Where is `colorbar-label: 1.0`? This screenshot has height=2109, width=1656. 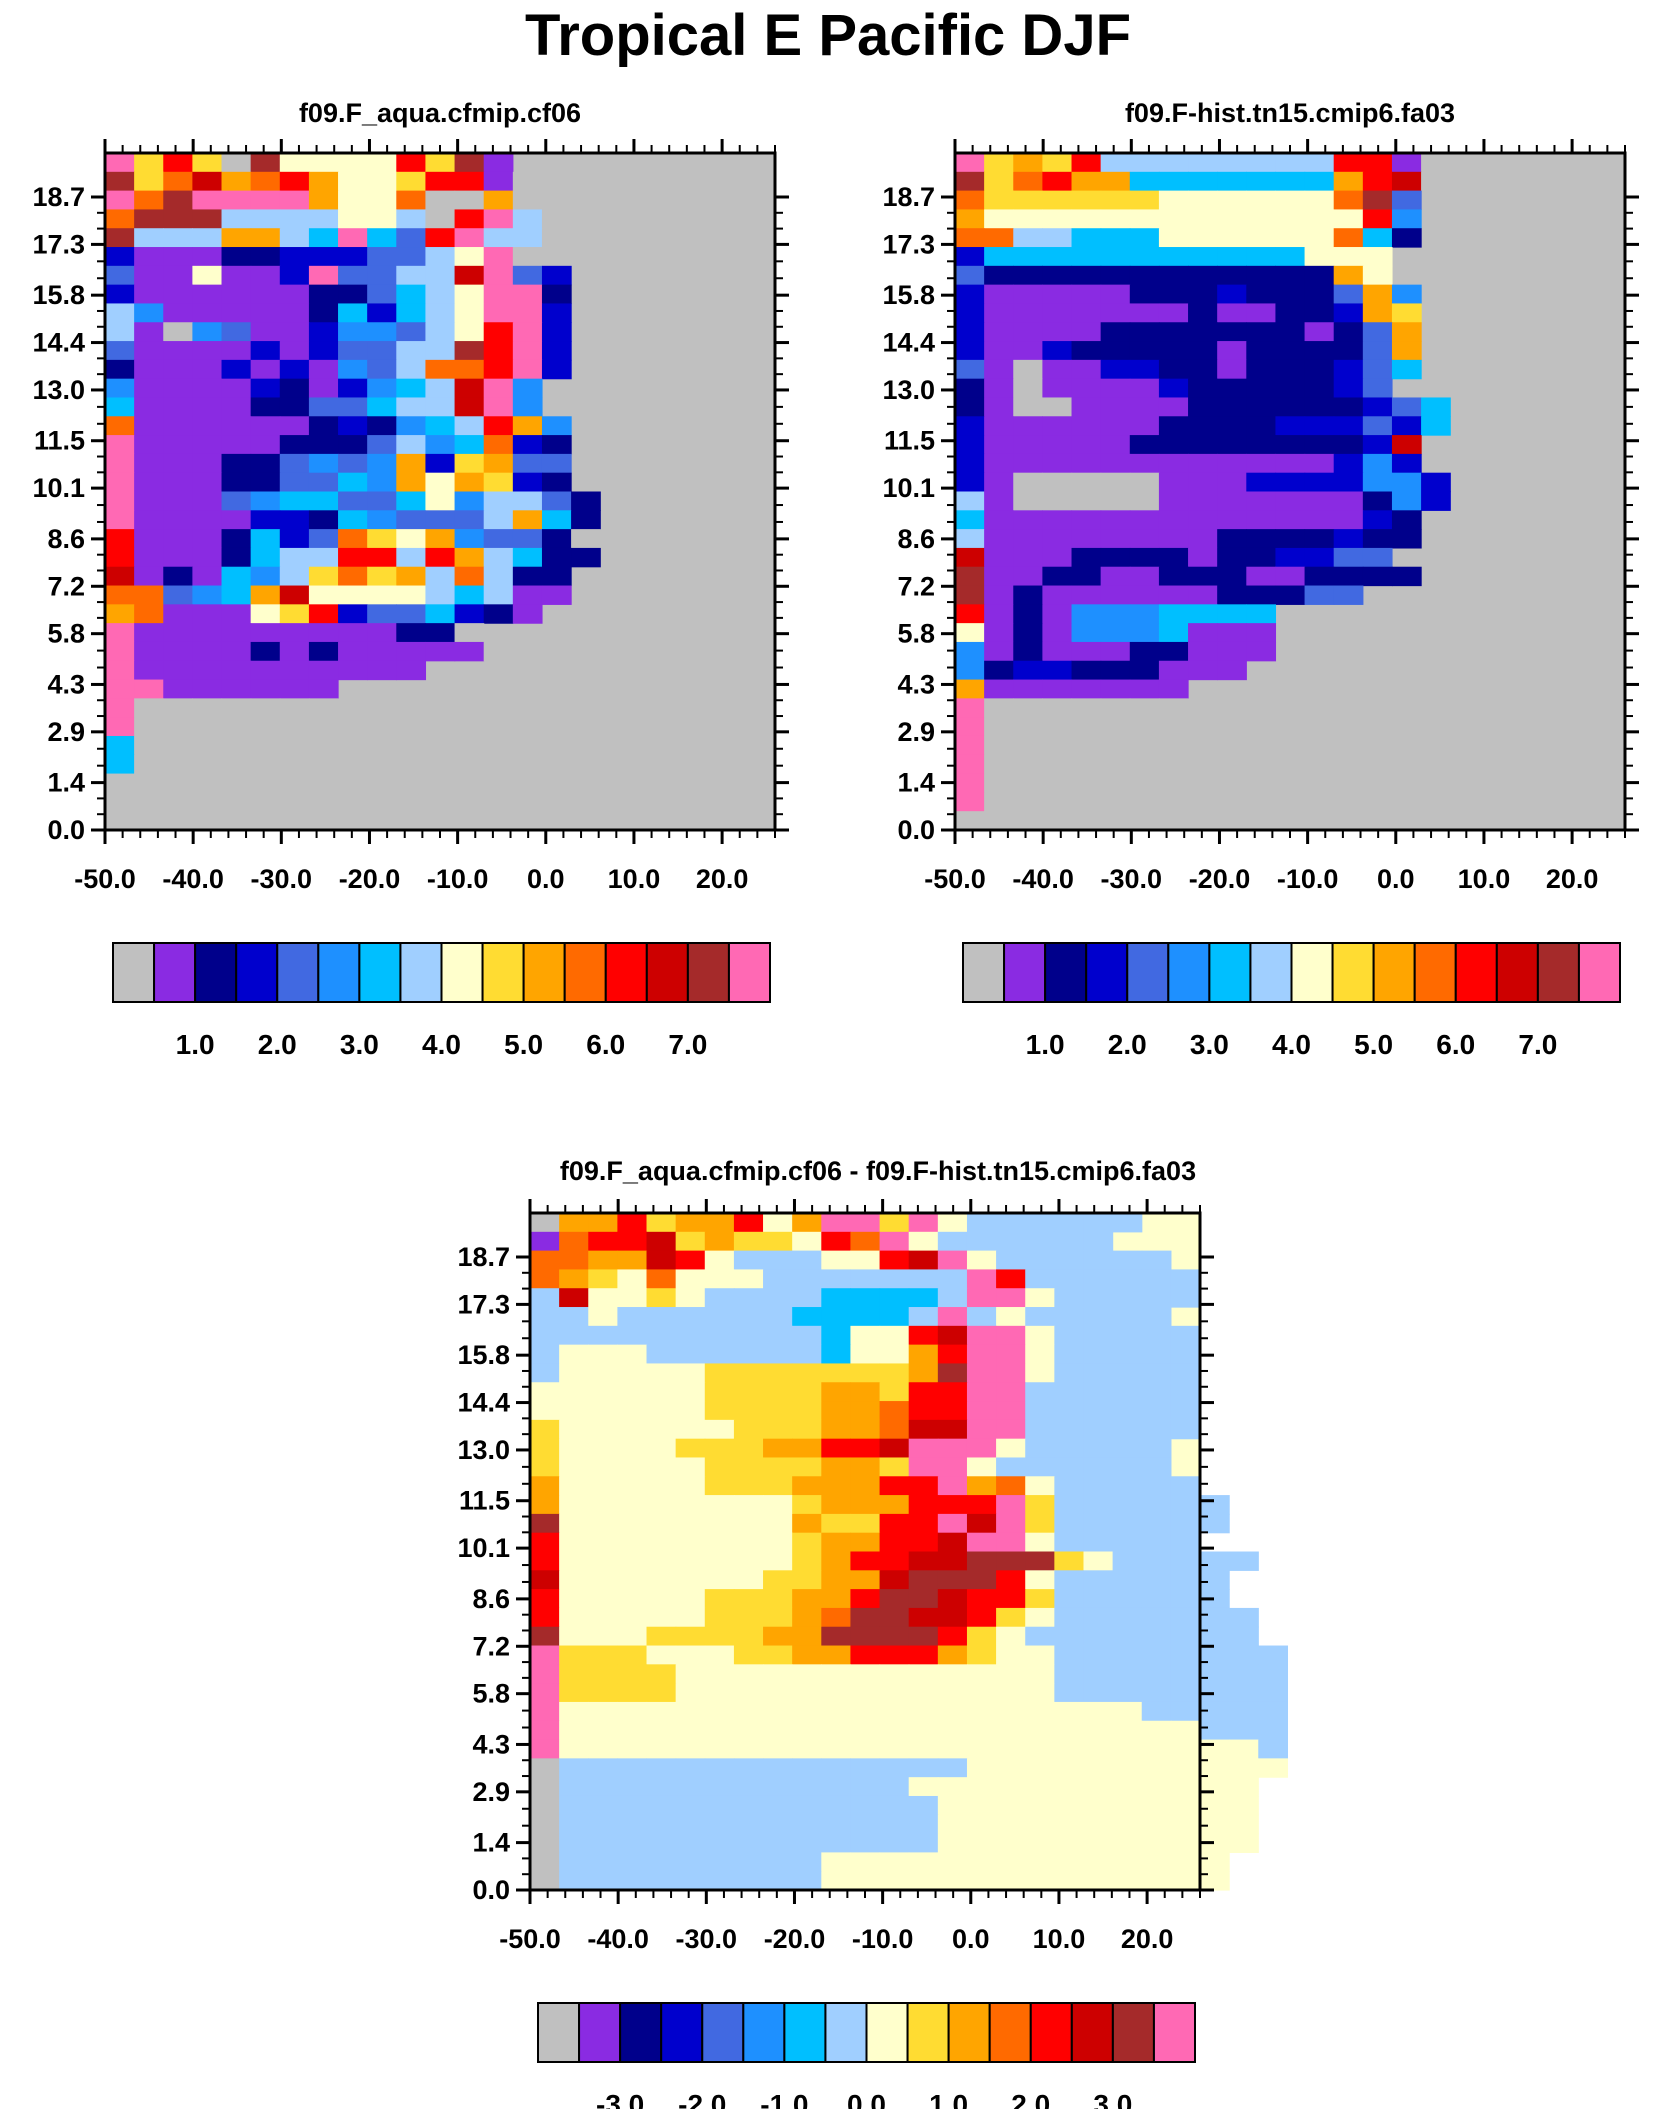 colorbar-label: 1.0 is located at coordinates (195, 1044).